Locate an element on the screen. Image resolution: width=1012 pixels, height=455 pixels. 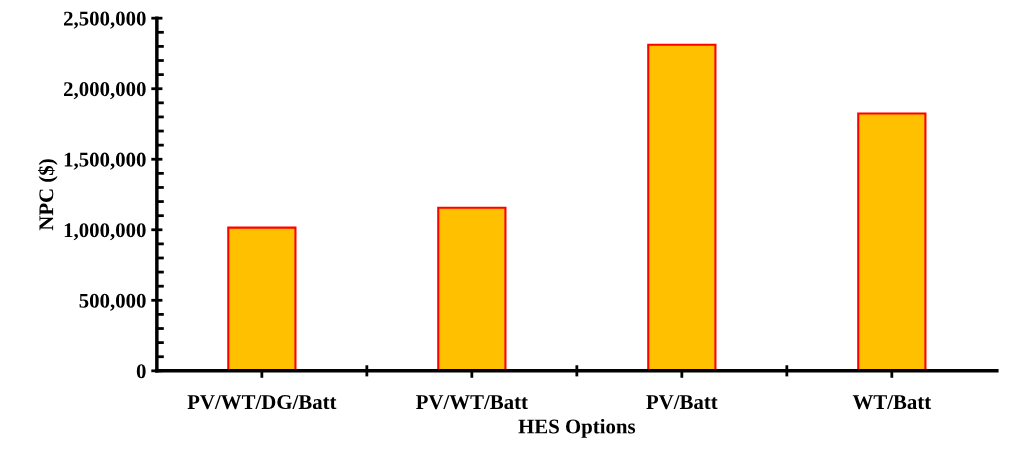
y-tick-label: 2,500,000 is located at coordinates (104, 20).